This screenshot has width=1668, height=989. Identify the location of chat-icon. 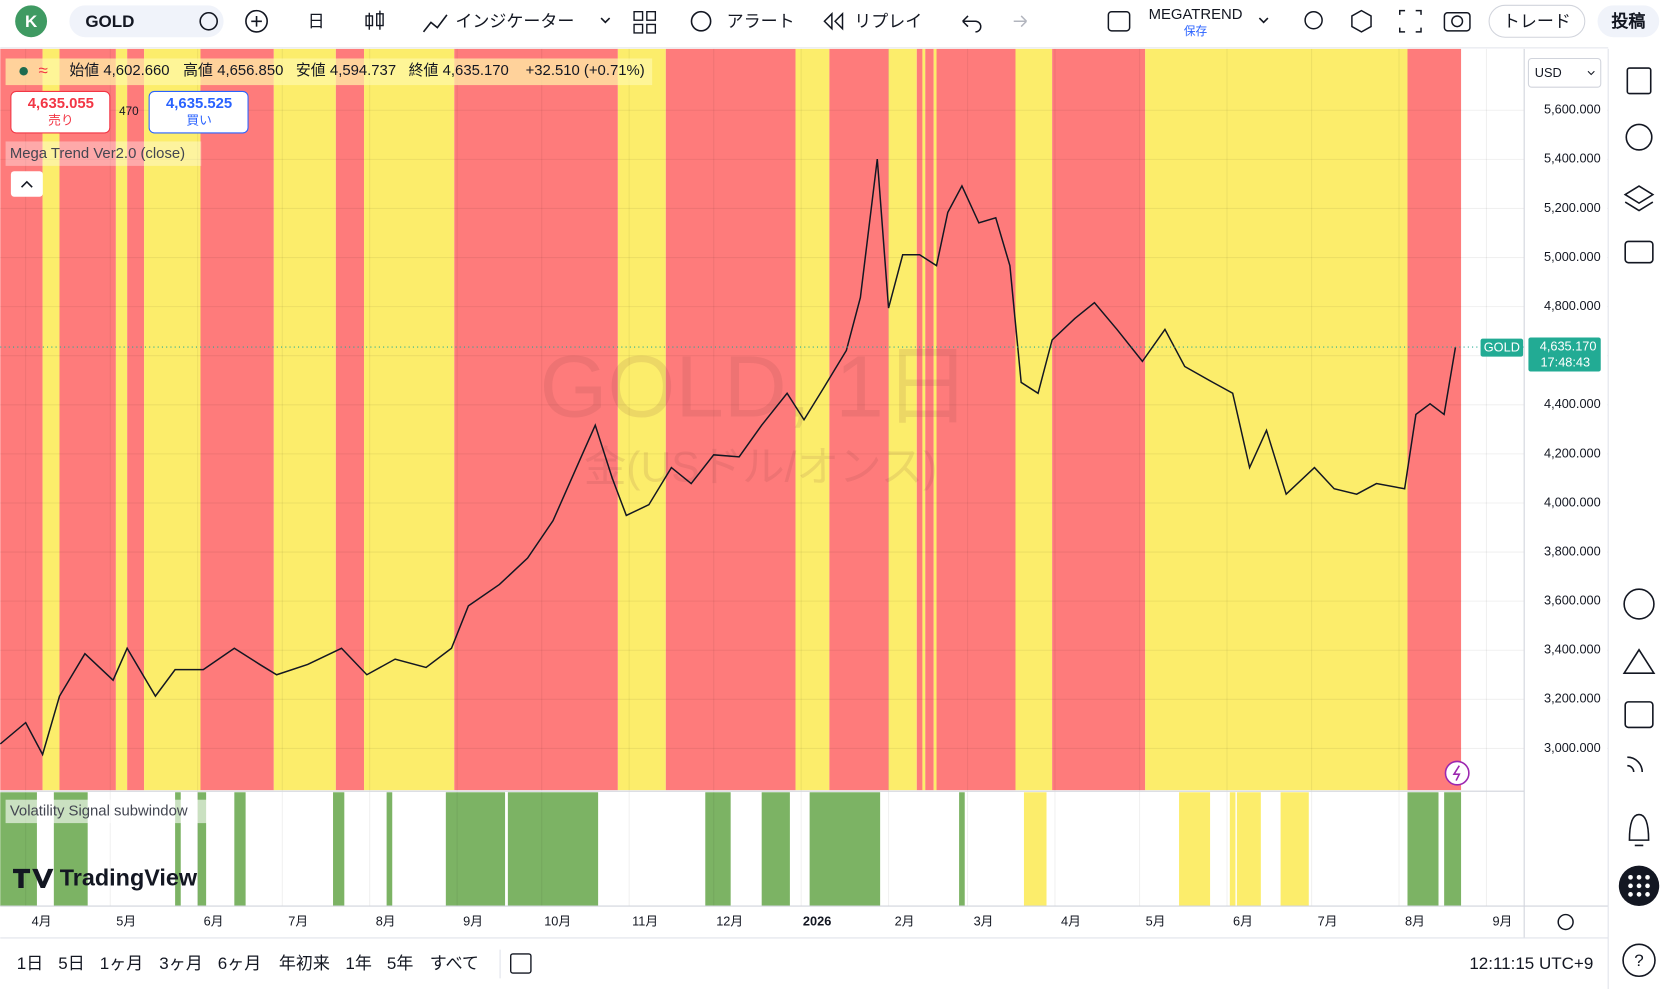
(1639, 252).